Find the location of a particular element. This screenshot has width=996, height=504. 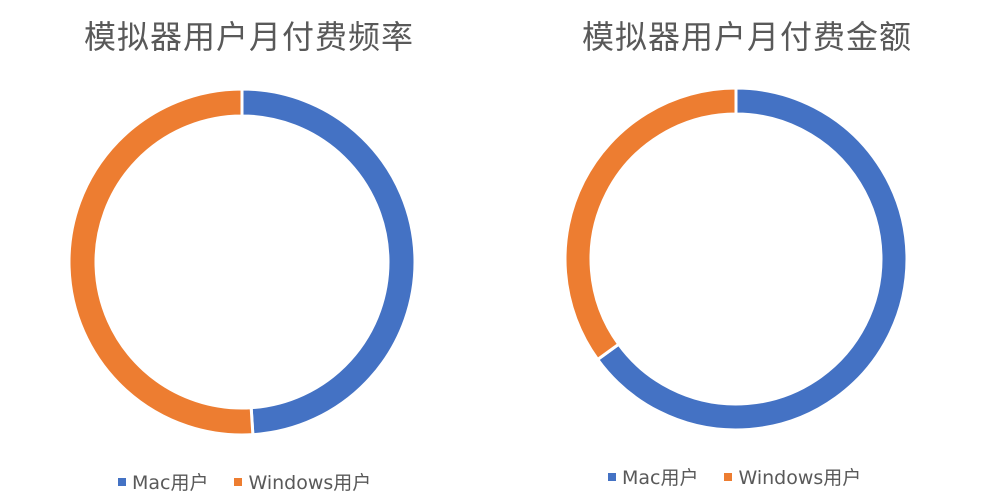

donut-slice-mac is located at coordinates (328, 262).